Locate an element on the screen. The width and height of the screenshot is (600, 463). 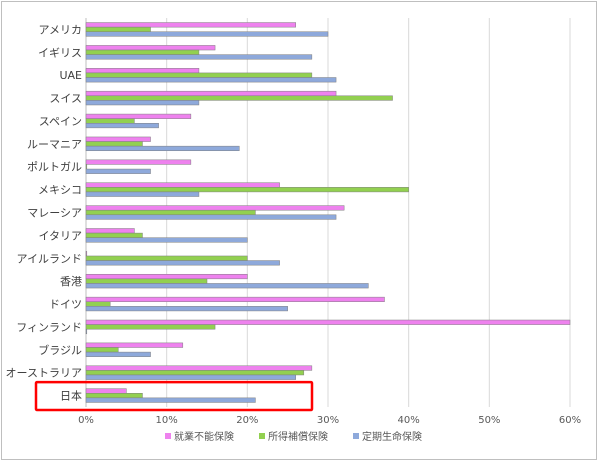
x-tick-label: 60% is located at coordinates (570, 420).